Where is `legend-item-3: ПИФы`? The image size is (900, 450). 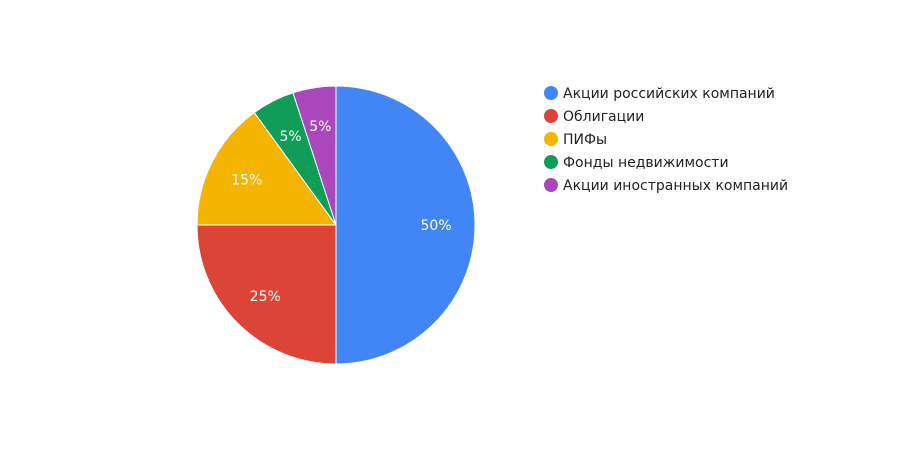 legend-item-3: ПИФы is located at coordinates (575, 140).